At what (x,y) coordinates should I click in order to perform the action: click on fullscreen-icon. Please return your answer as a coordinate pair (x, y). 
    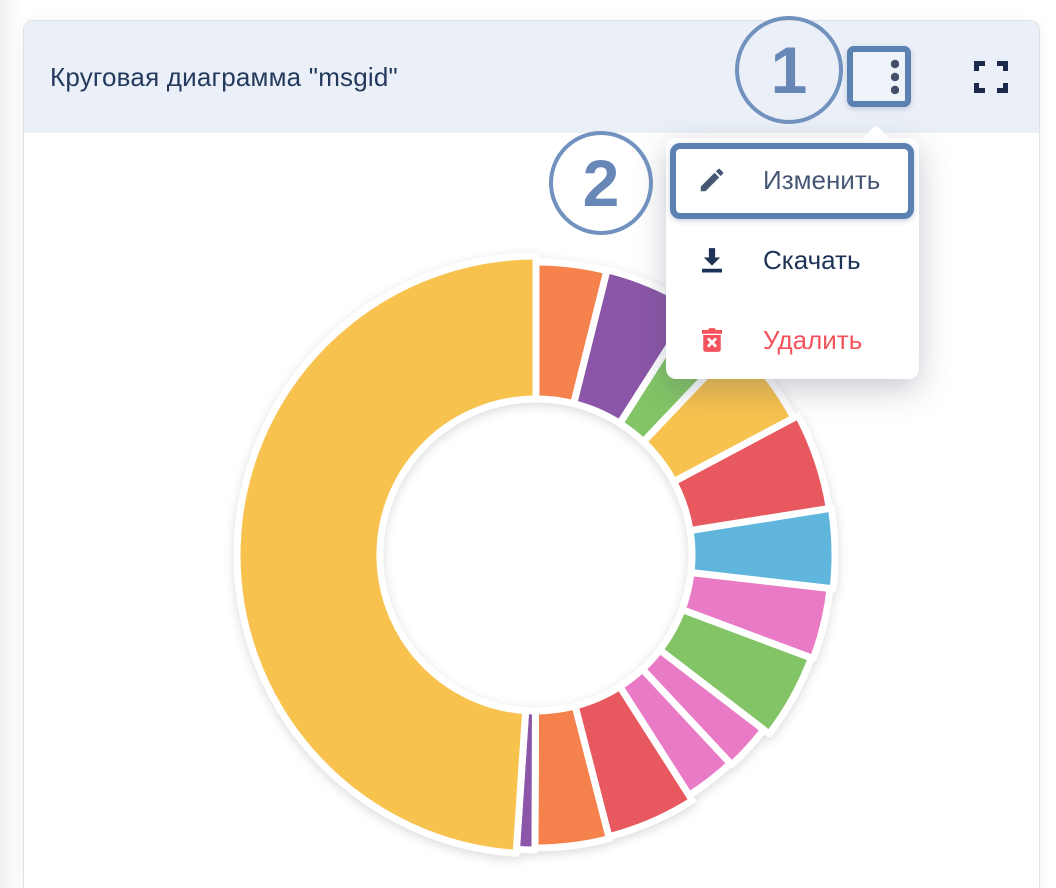
    Looking at the image, I should click on (991, 77).